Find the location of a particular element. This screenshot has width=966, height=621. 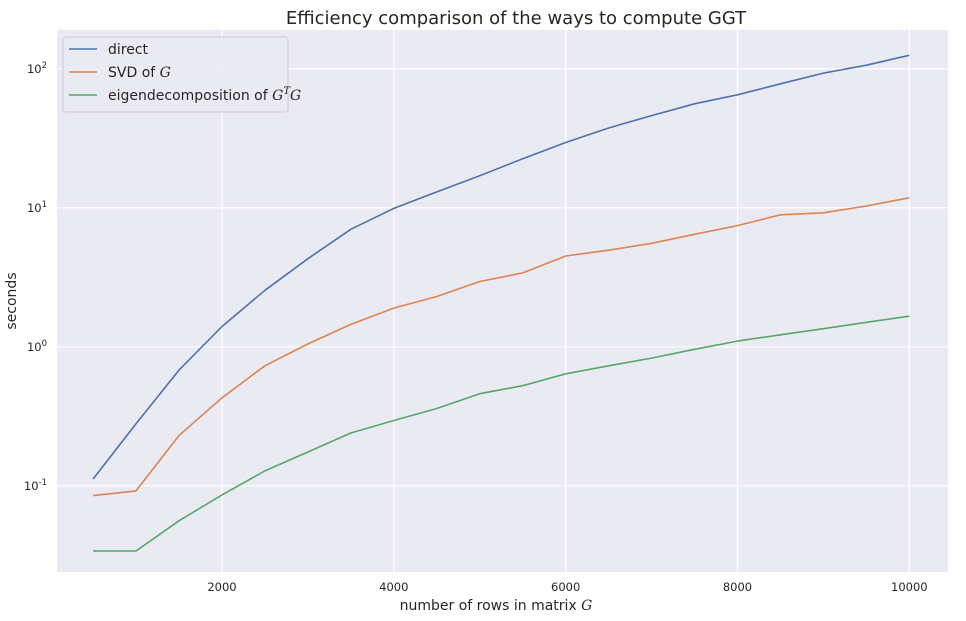

legend-label-text: direct is located at coordinates (128, 50).